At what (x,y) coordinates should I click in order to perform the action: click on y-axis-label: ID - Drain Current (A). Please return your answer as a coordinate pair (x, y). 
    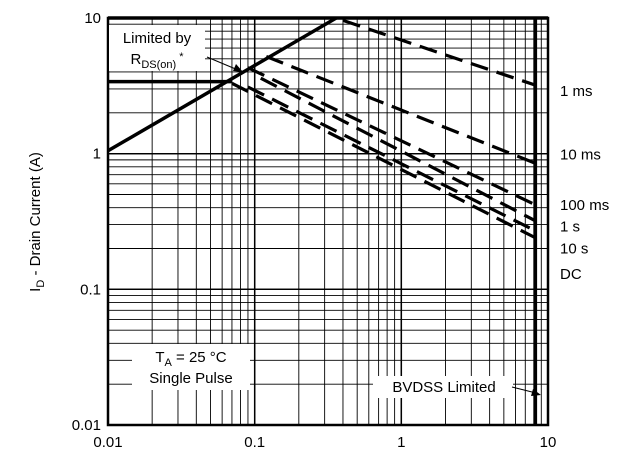
    Looking at the image, I should click on (37, 222).